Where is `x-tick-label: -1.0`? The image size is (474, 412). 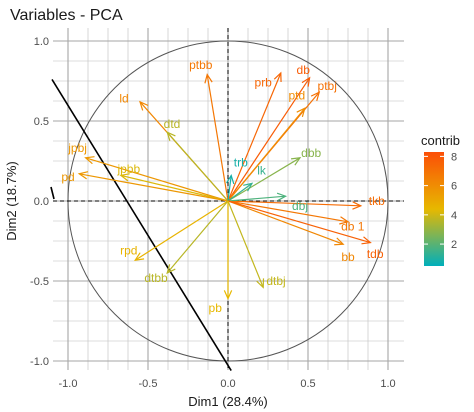
x-tick-label: -1.0 is located at coordinates (68, 384).